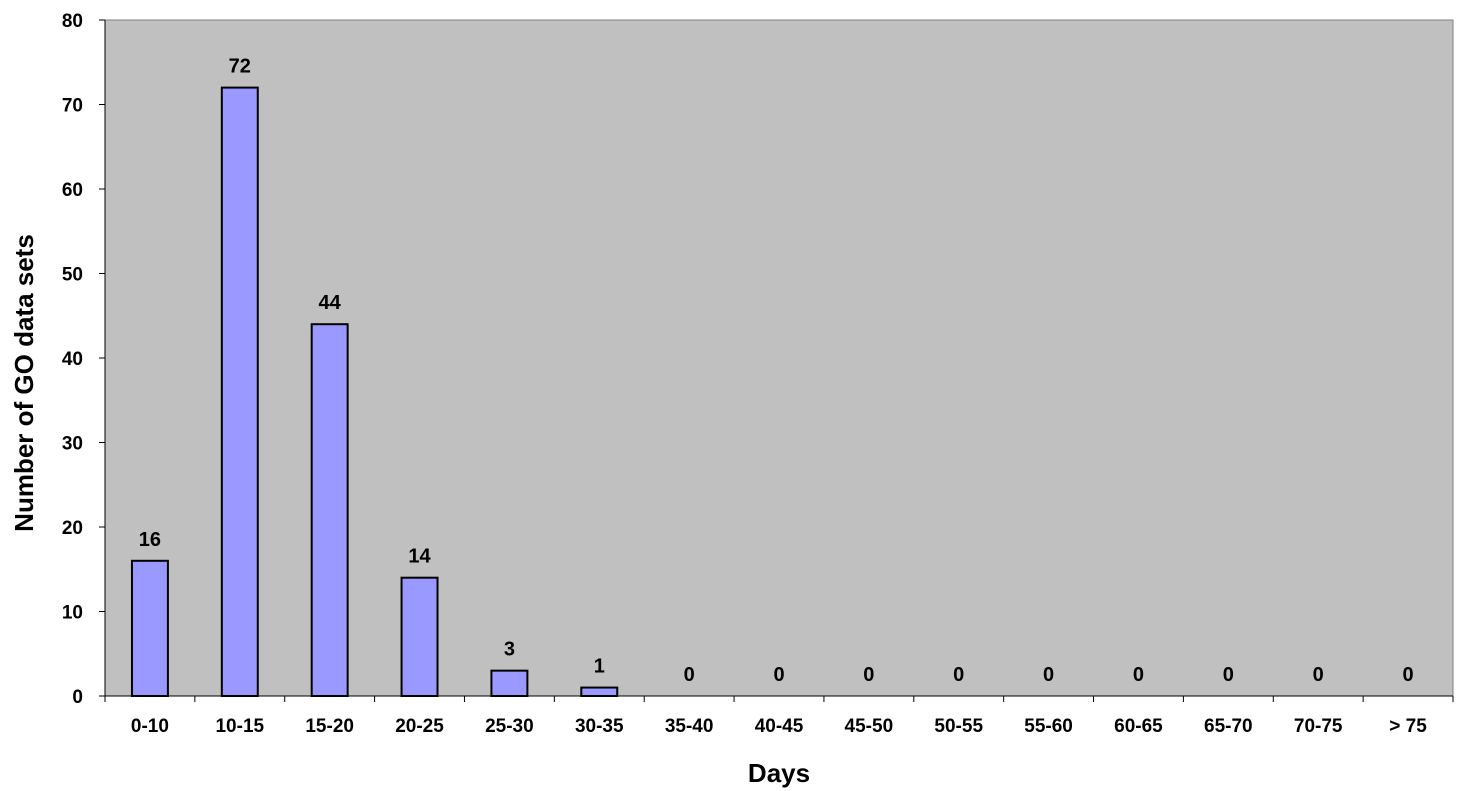 The height and width of the screenshot is (791, 1463). I want to click on y-tick-label: 60, so click(72, 190).